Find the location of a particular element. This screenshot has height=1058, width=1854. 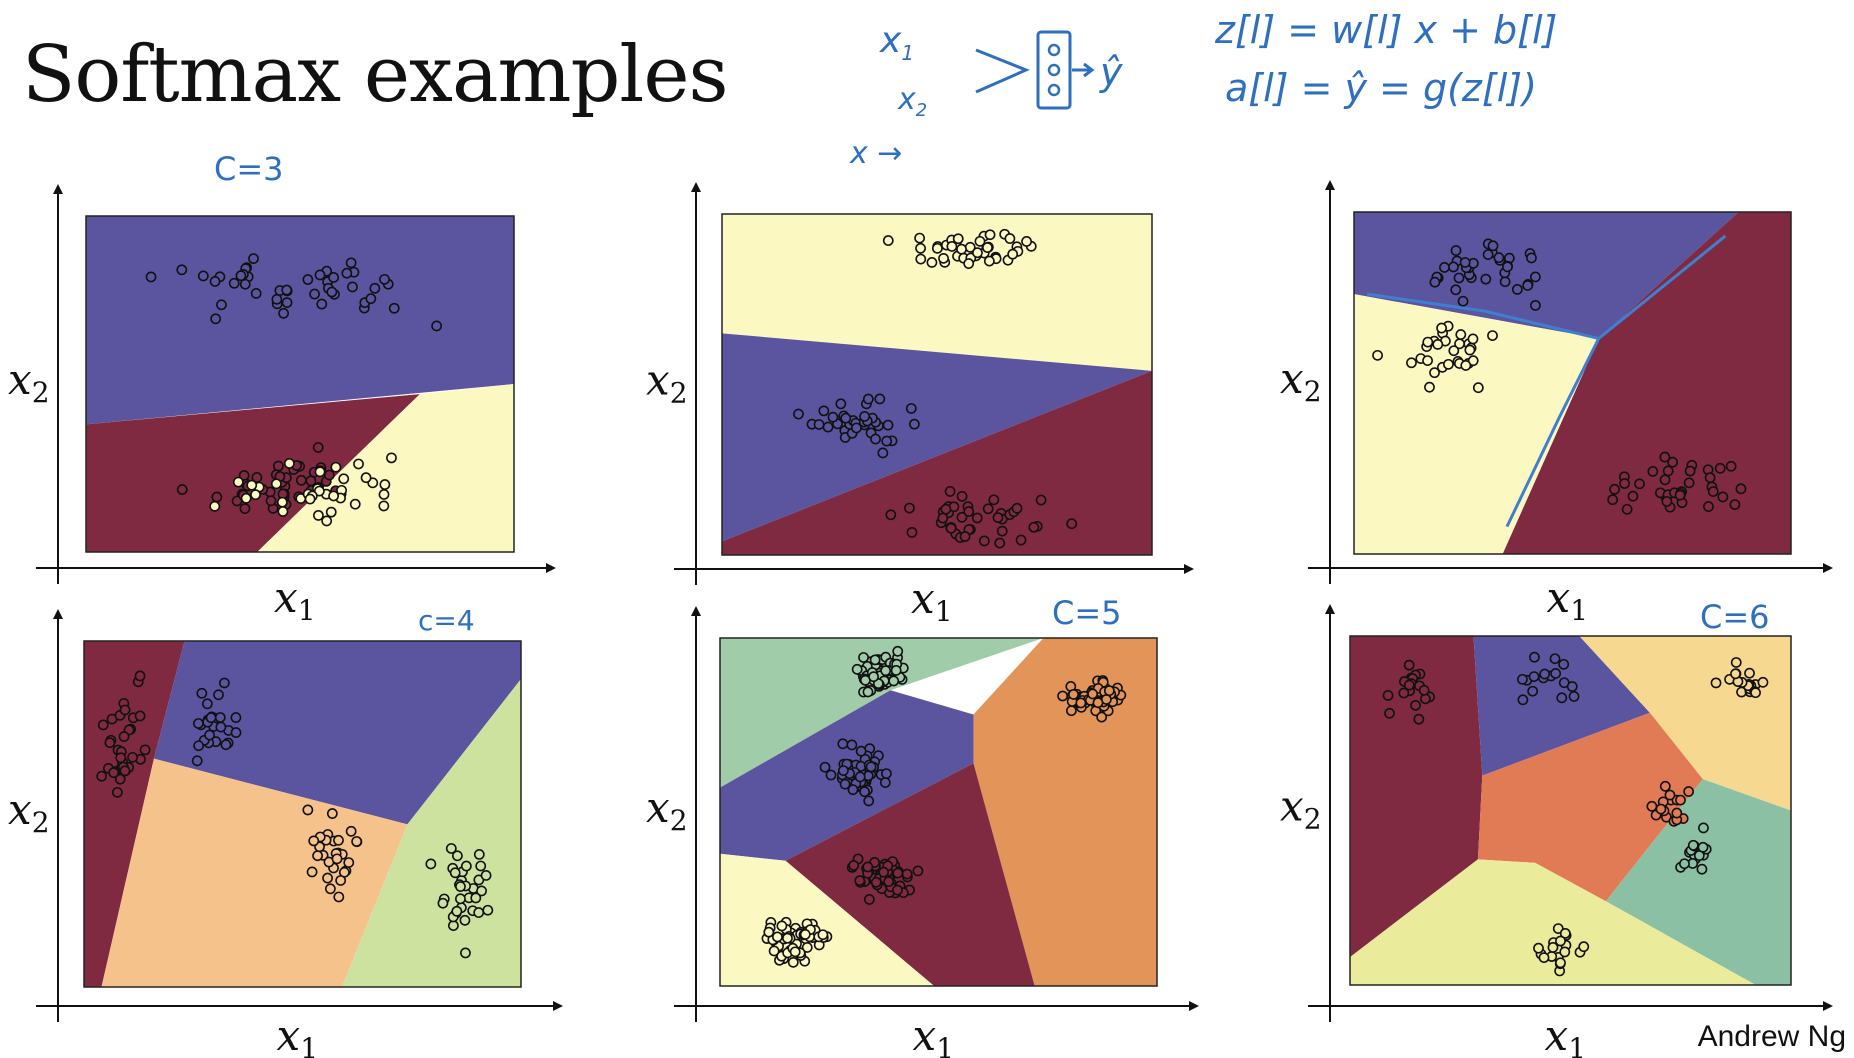

annotation-equation-z: z[l] = w[l] x + b[l] is located at coordinates (1386, 30).